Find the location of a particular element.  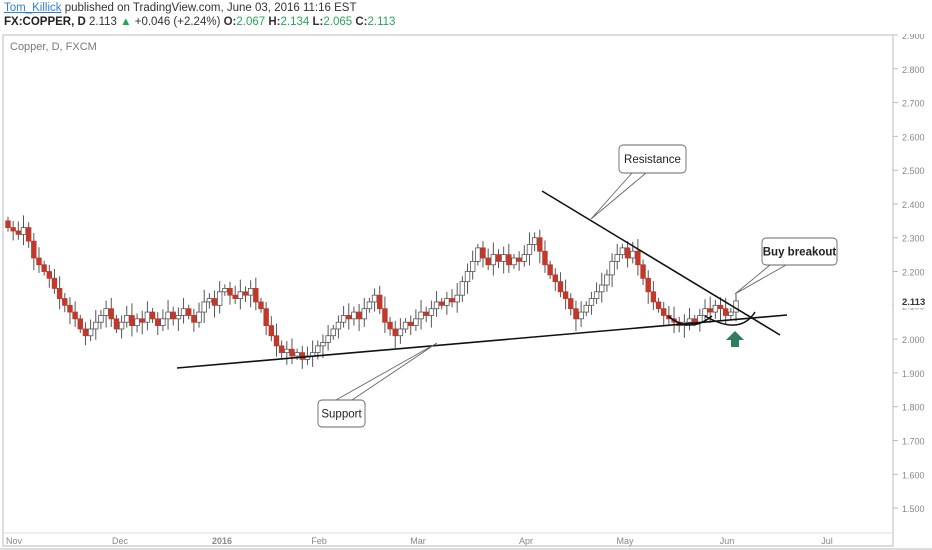

y-tick-label-3: 1.800 is located at coordinates (913, 408).